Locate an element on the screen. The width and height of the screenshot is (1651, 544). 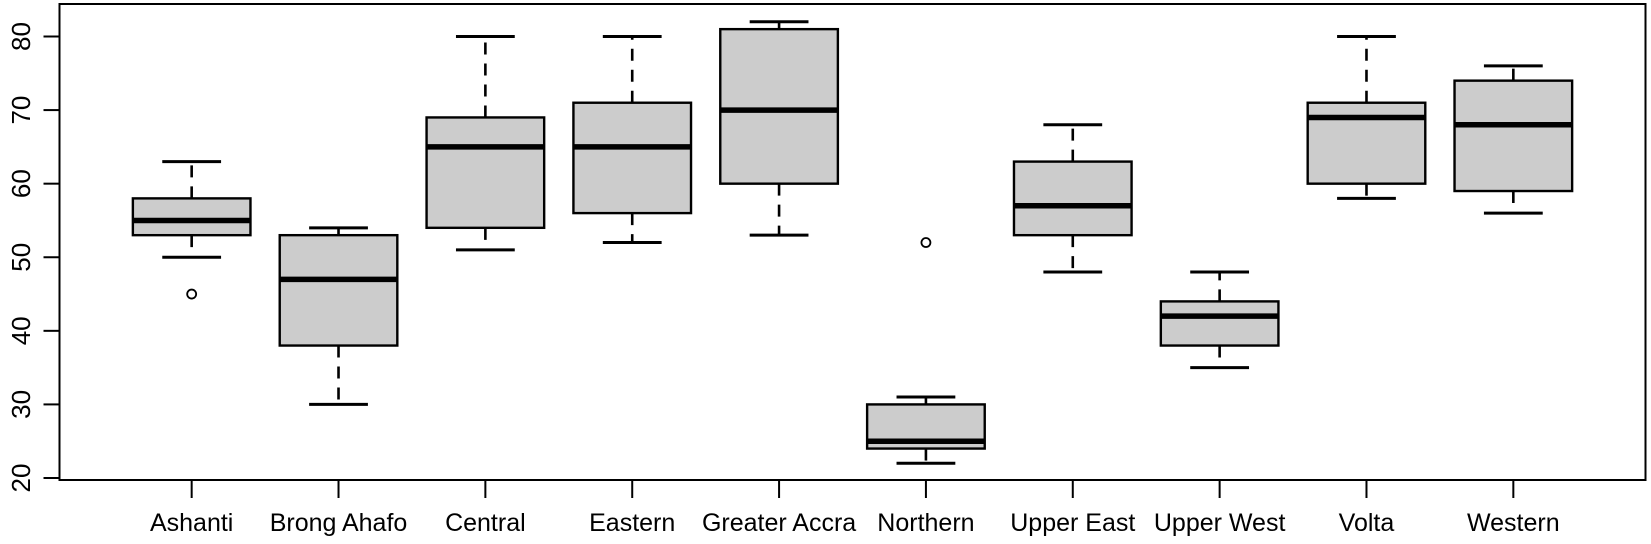
x-axis-category-label: Central is located at coordinates (485, 523).